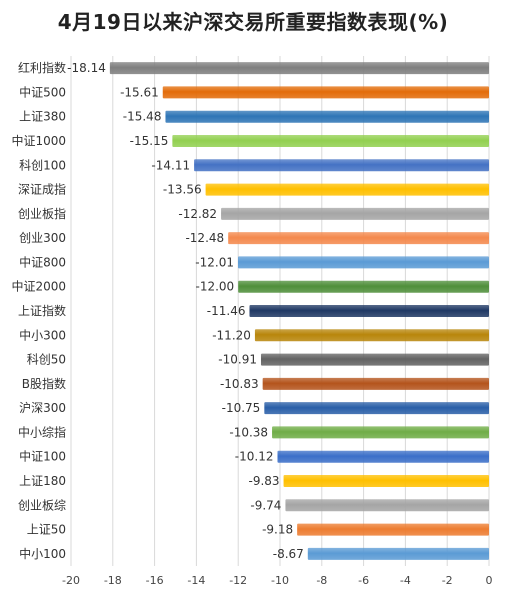 The width and height of the screenshot is (506, 598). Describe the element at coordinates (42, 67) in the screenshot. I see `category-label: 红利指数` at that location.